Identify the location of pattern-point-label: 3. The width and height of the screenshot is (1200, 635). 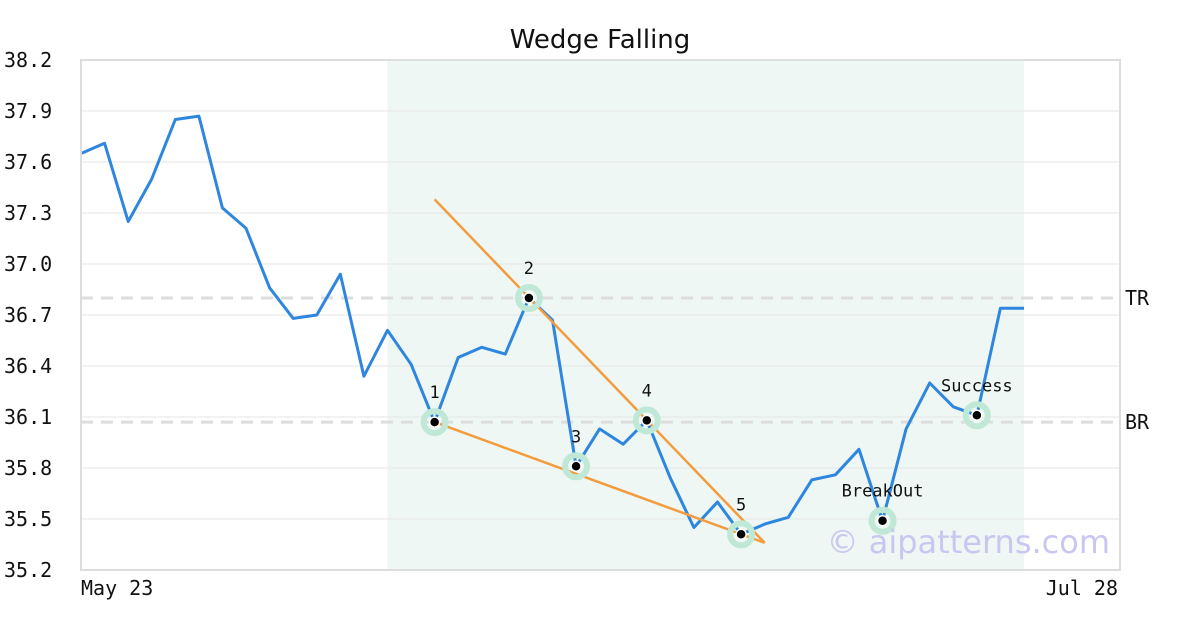
(576, 437).